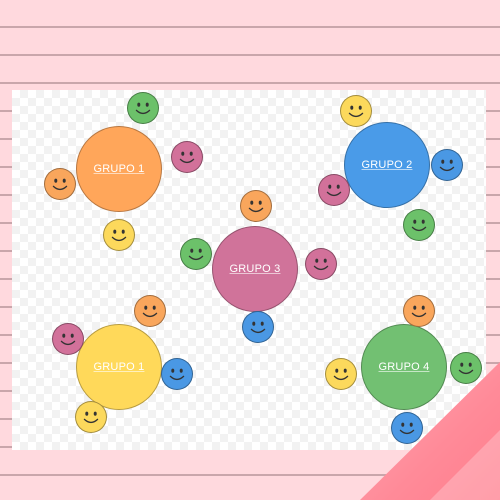  I want to click on group-label: GRUPO 2, so click(387, 165).